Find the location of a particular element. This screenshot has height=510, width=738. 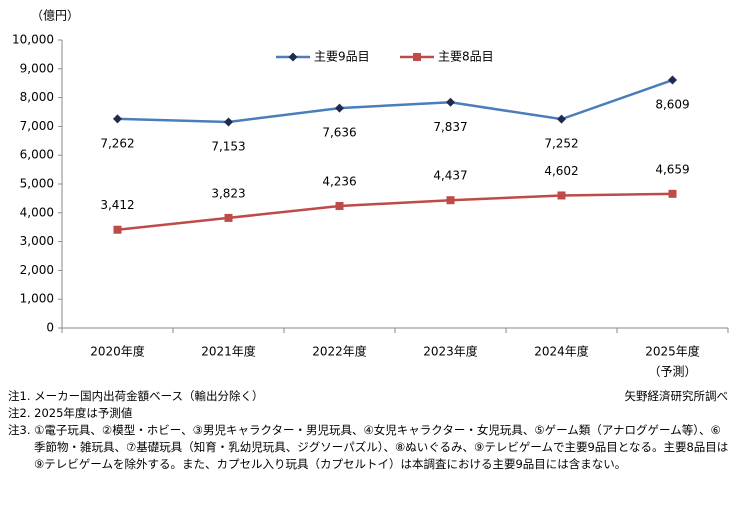

x-tick-label: 2022年度 is located at coordinates (339, 351).